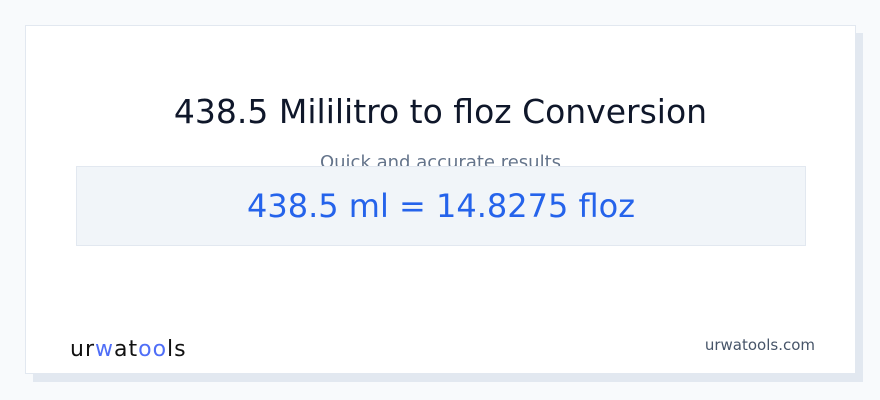 The width and height of the screenshot is (880, 400). Describe the element at coordinates (128, 349) in the screenshot. I see `urwatools-logo: urwatools` at that location.